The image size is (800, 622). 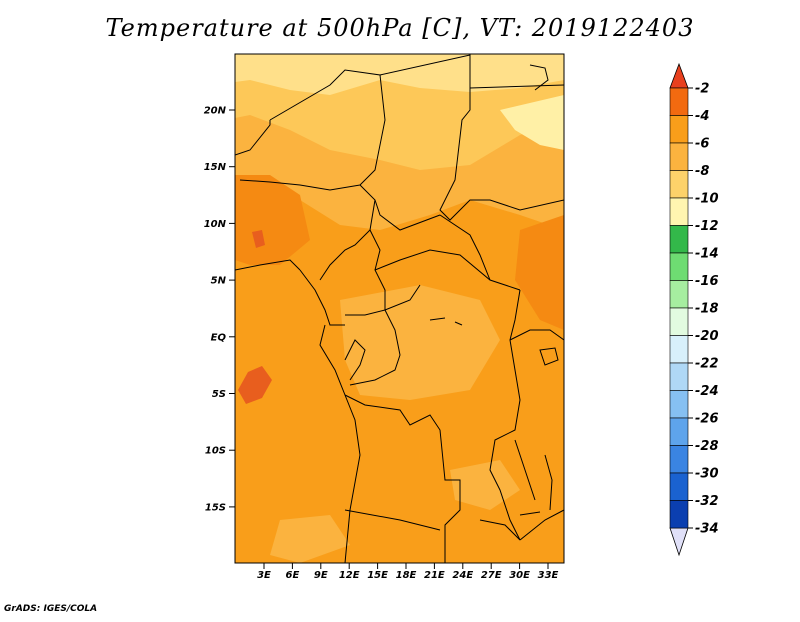 I want to click on river-line, so click(x=446, y=321).